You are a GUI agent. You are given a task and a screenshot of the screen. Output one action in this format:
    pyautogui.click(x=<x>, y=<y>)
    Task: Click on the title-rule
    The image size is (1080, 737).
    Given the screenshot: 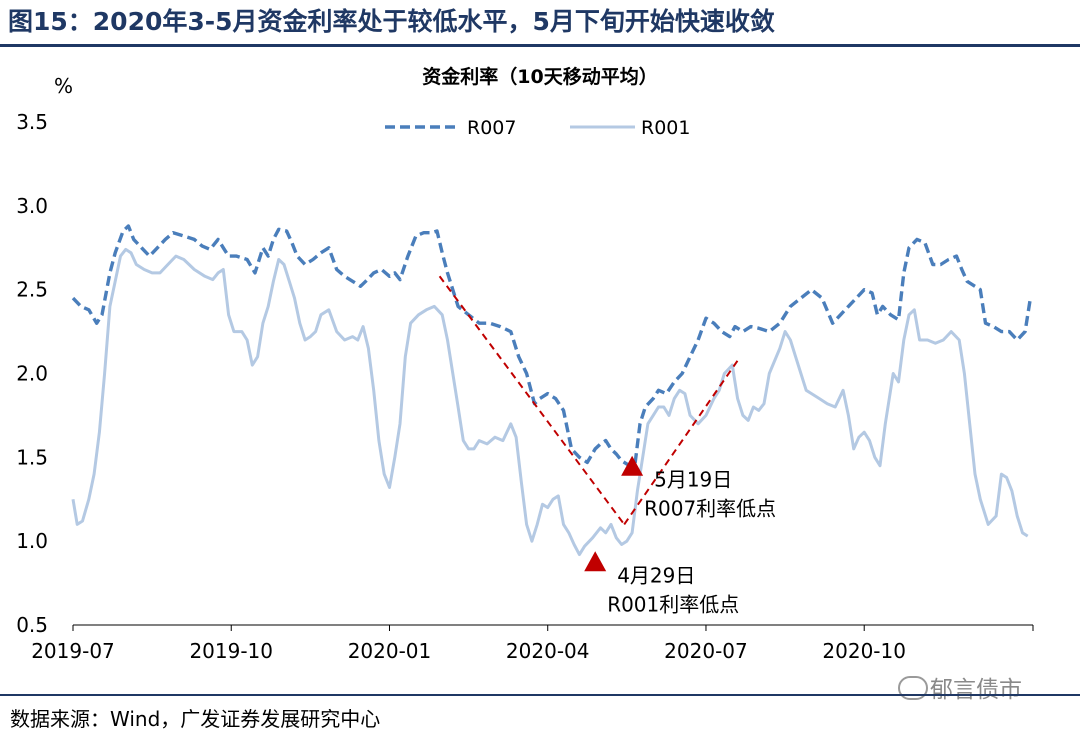 What is the action you would take?
    pyautogui.click(x=540, y=45)
    